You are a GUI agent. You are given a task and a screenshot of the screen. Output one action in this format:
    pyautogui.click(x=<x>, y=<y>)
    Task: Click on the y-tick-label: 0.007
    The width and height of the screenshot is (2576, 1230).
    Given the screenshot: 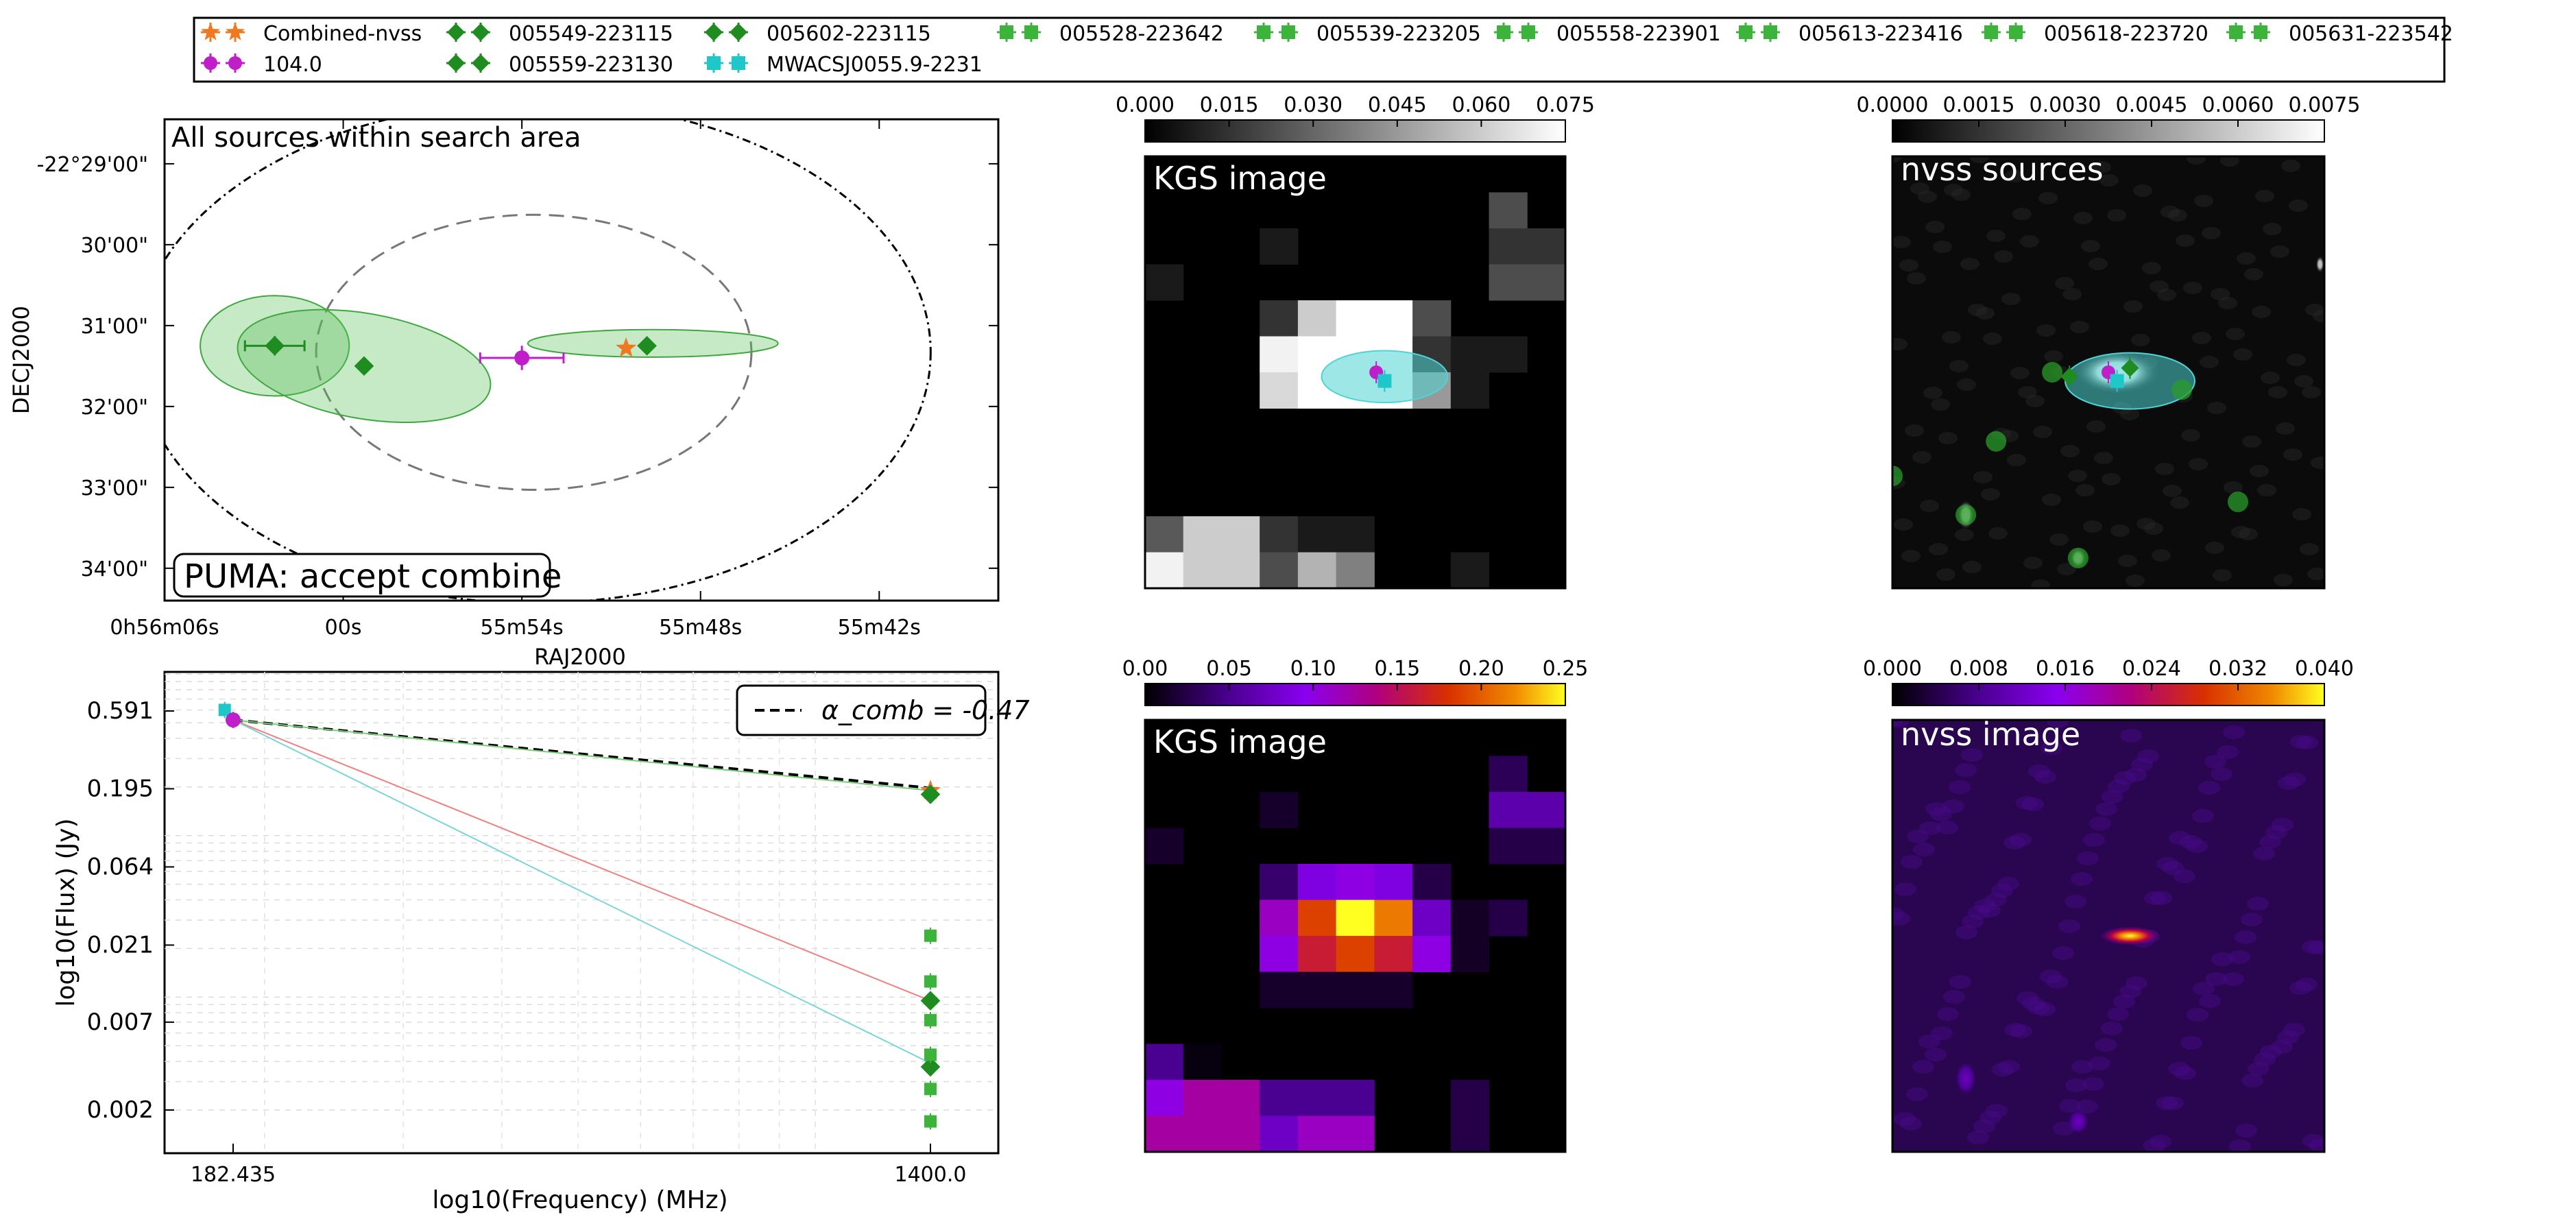 What is the action you would take?
    pyautogui.click(x=121, y=1022)
    